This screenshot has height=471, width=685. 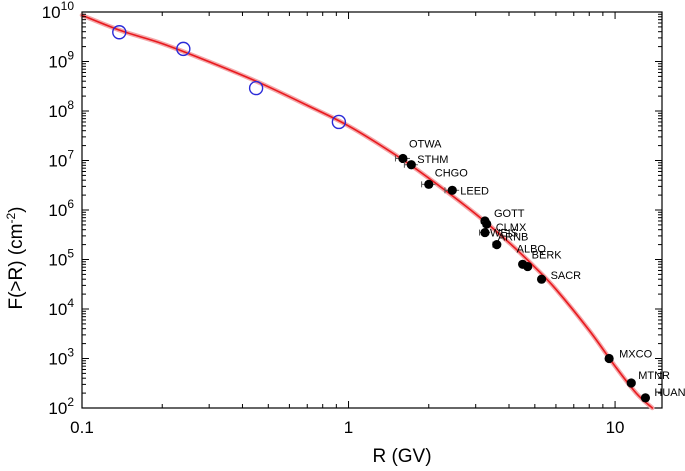 I want to click on station-label: WEIS, so click(x=504, y=234).